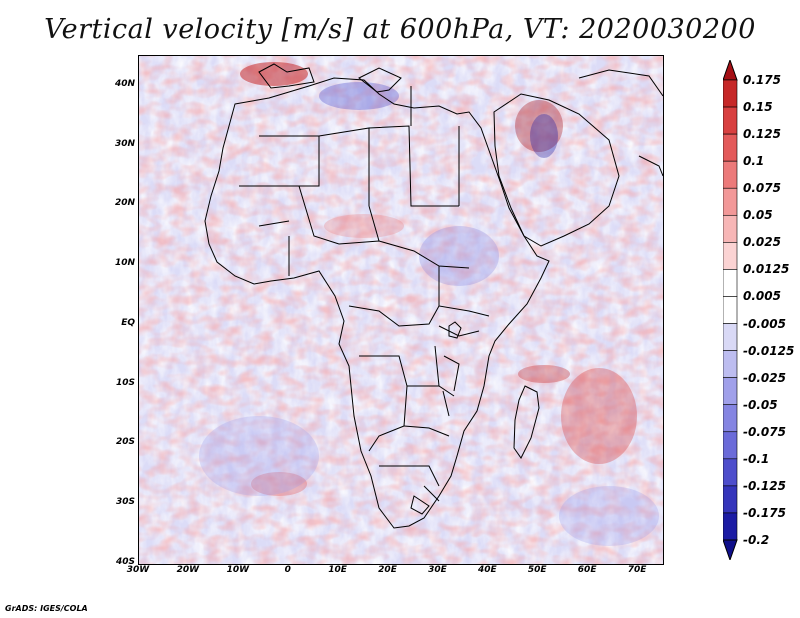 The width and height of the screenshot is (800, 618). Describe the element at coordinates (762, 134) in the screenshot. I see `colorbar-label: 0.125` at that location.